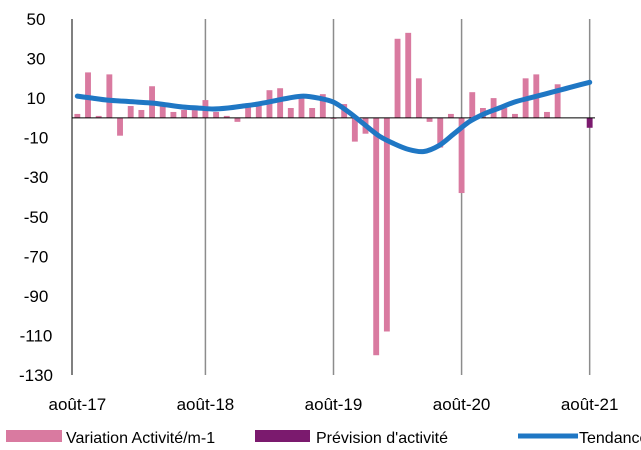 Image resolution: width=641 pixels, height=450 pixels. What do you see at coordinates (36, 296) in the screenshot?
I see `y-tick-label: -90` at bounding box center [36, 296].